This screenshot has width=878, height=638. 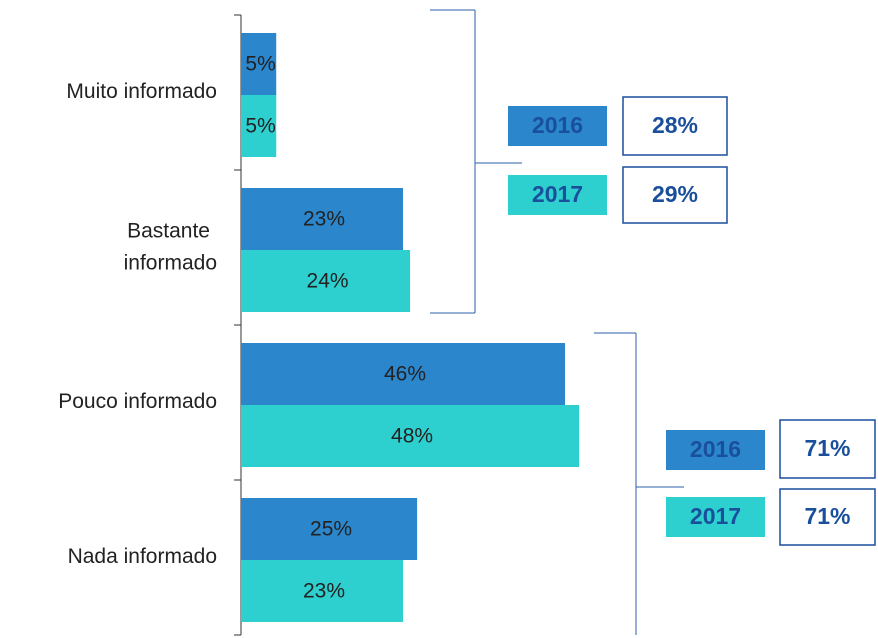 I want to click on value-label: 25%, so click(x=331, y=529).